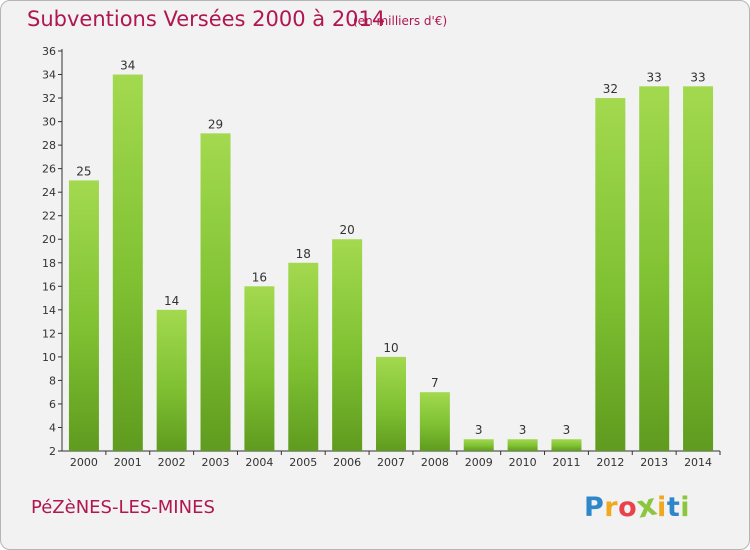  Describe the element at coordinates (123, 507) in the screenshot. I see `commune-name: PéZèNES-LES-MINES` at that location.